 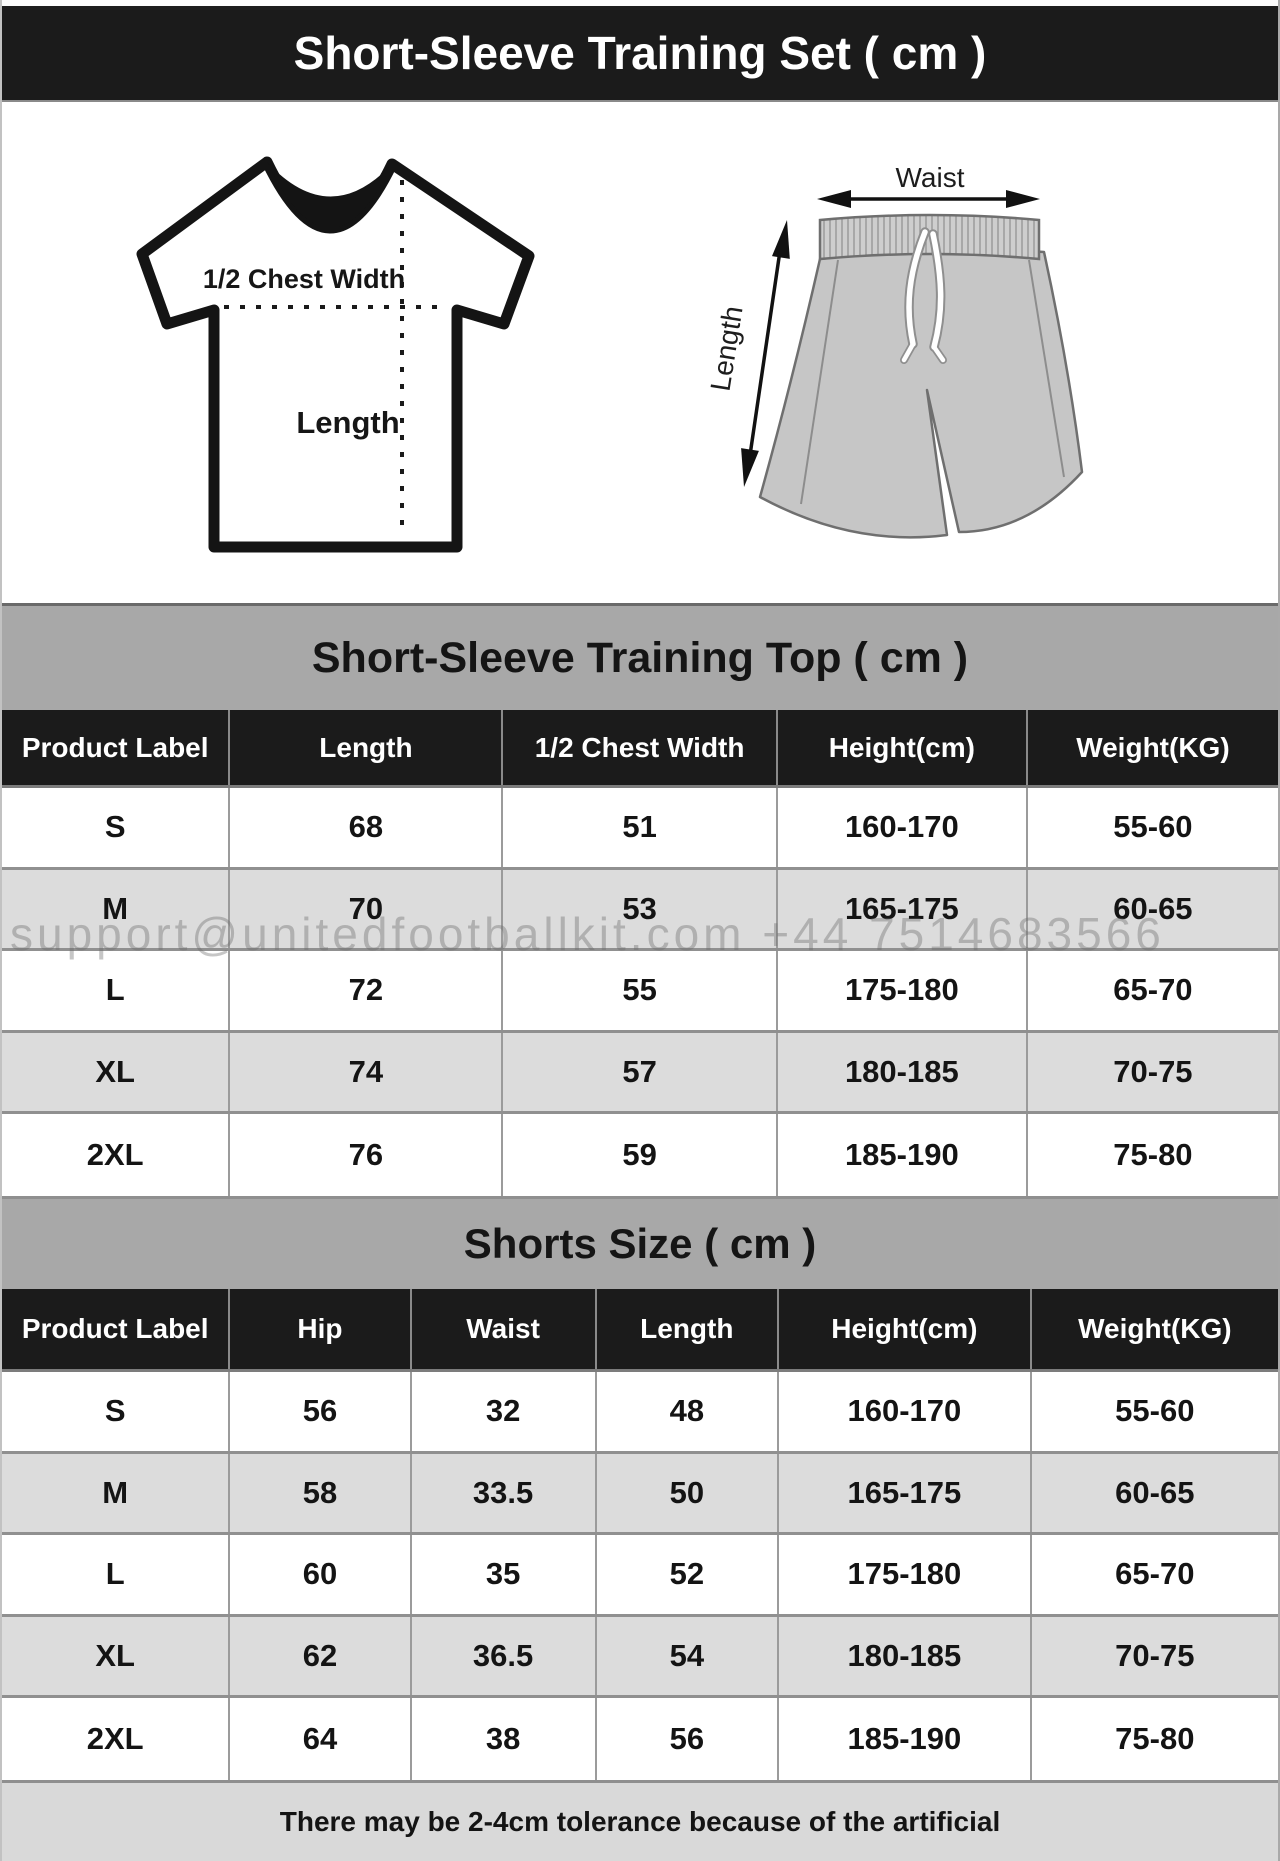 What do you see at coordinates (688, 1574) in the screenshot?
I see `cell: 52` at bounding box center [688, 1574].